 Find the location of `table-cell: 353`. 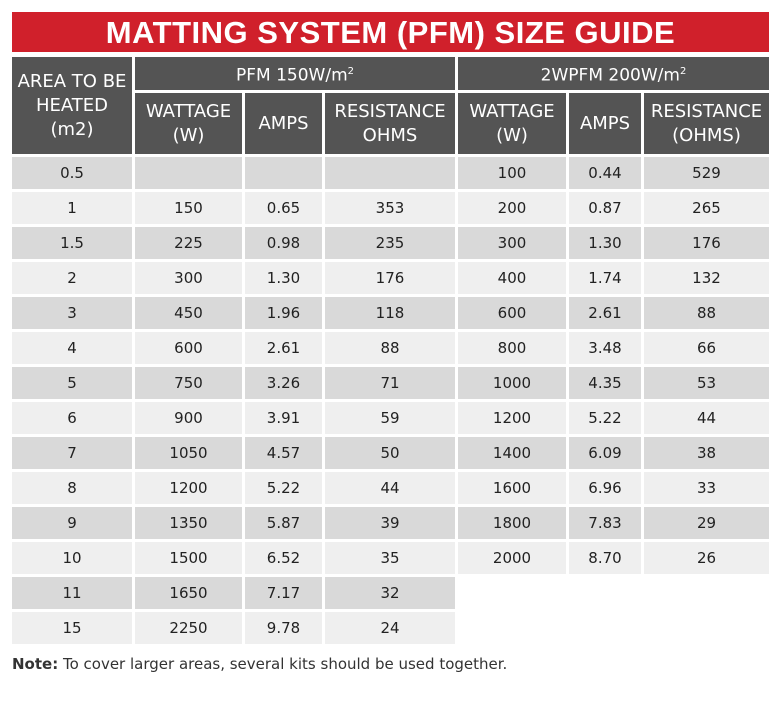

table-cell: 353 is located at coordinates (390, 208).